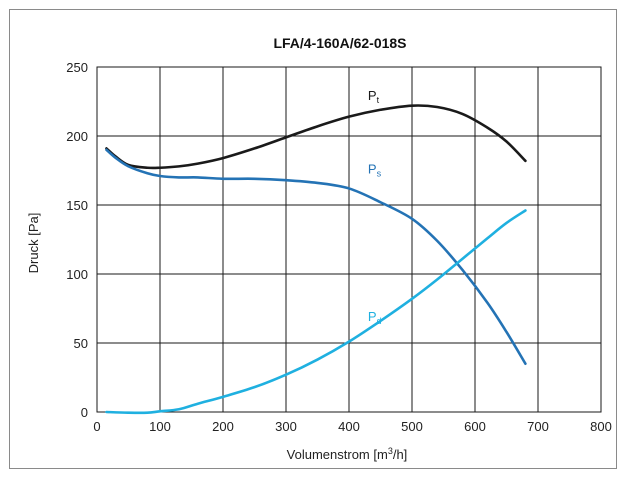  Describe the element at coordinates (601, 426) in the screenshot. I see `x-tick-label: 800` at that location.